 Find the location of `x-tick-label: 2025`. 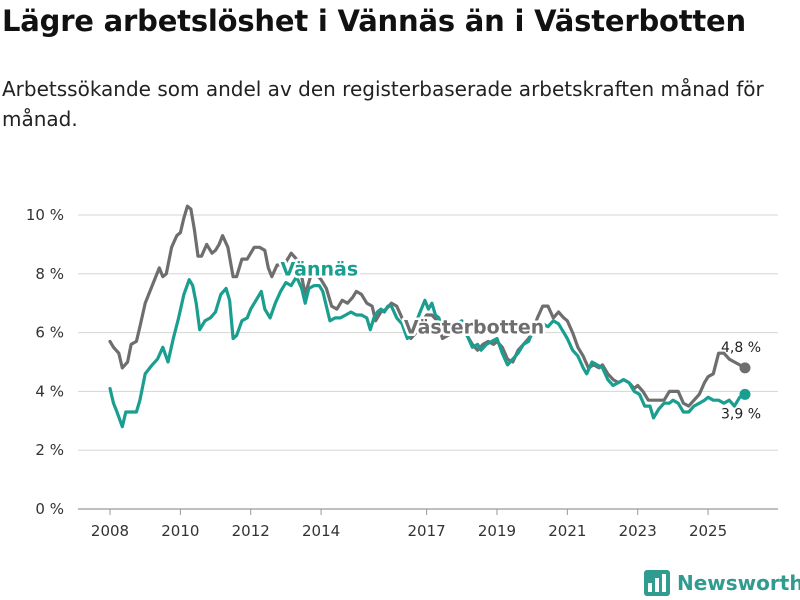

x-tick-label: 2025 is located at coordinates (708, 531).